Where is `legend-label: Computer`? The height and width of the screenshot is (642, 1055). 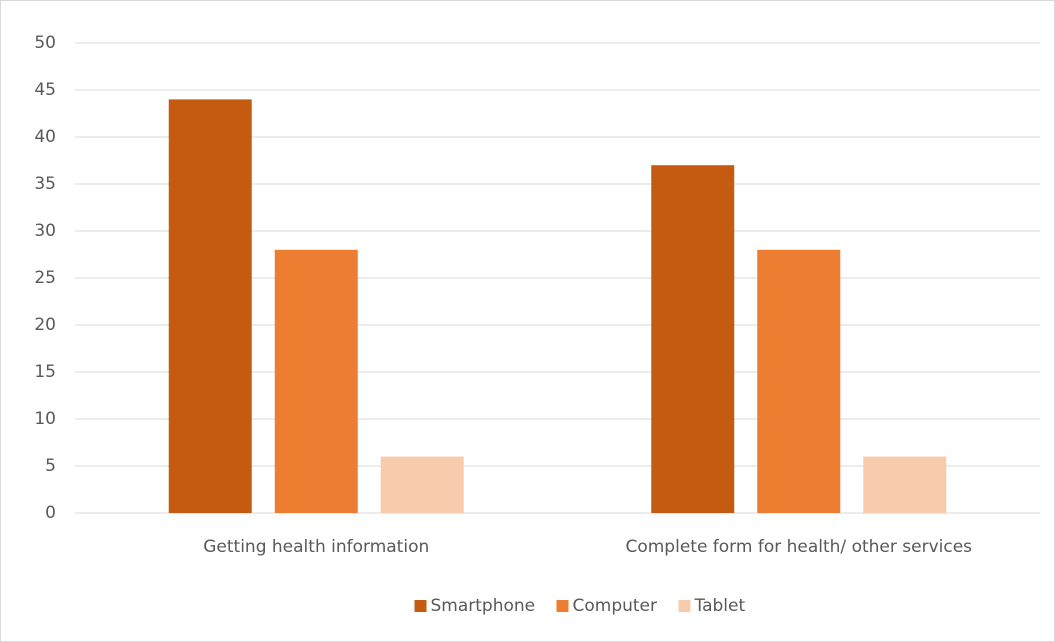 legend-label: Computer is located at coordinates (615, 606).